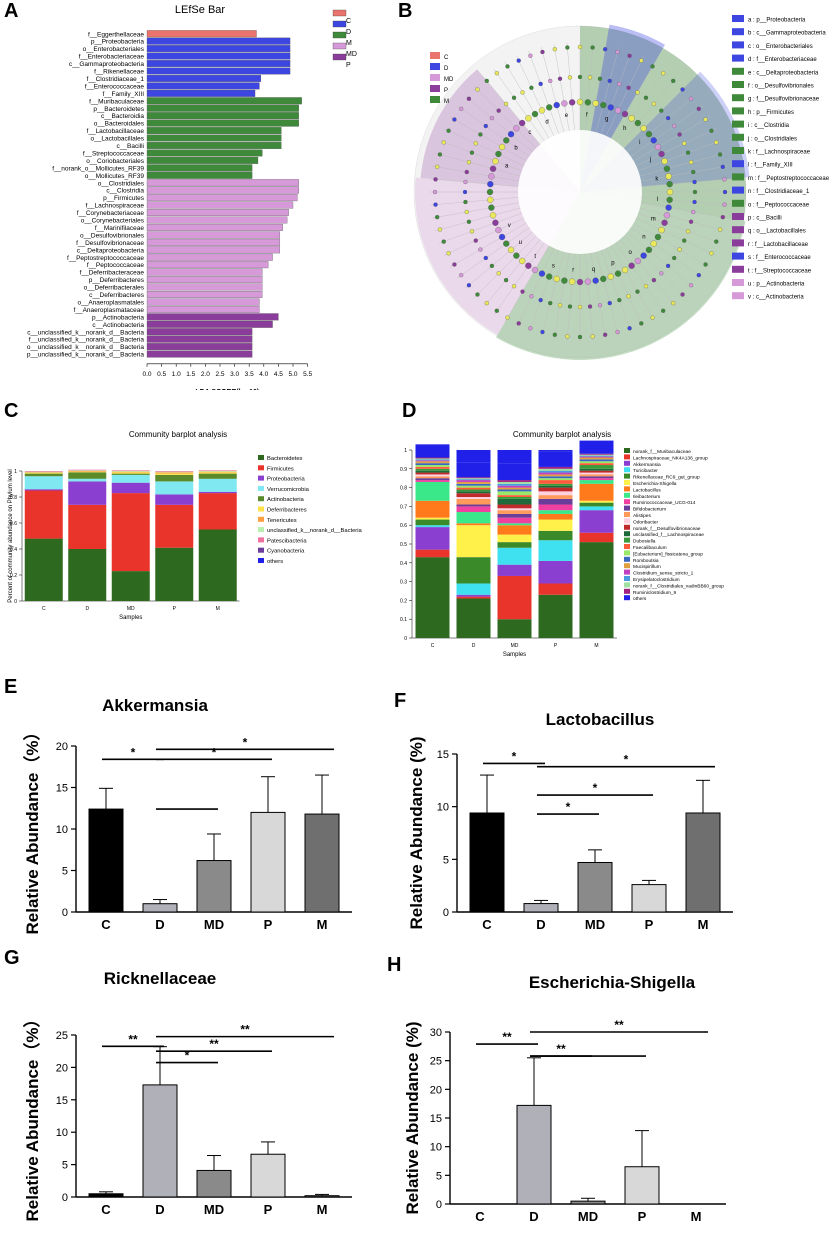 This screenshot has width=837, height=1252. I want to click on lefse-bar-label: f__Clostridiaceae_1, so click(116, 79).